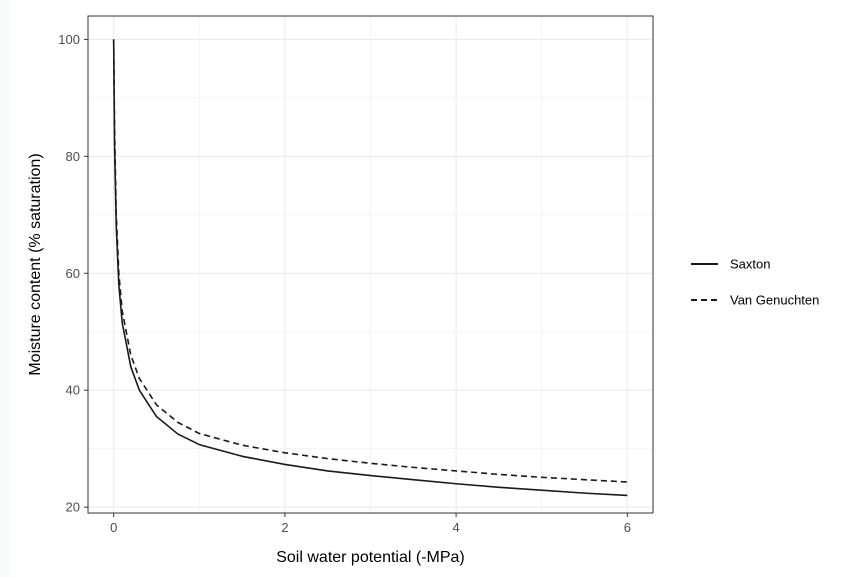 The image size is (858, 577). What do you see at coordinates (73, 390) in the screenshot?
I see `y-tick-label: 40` at bounding box center [73, 390].